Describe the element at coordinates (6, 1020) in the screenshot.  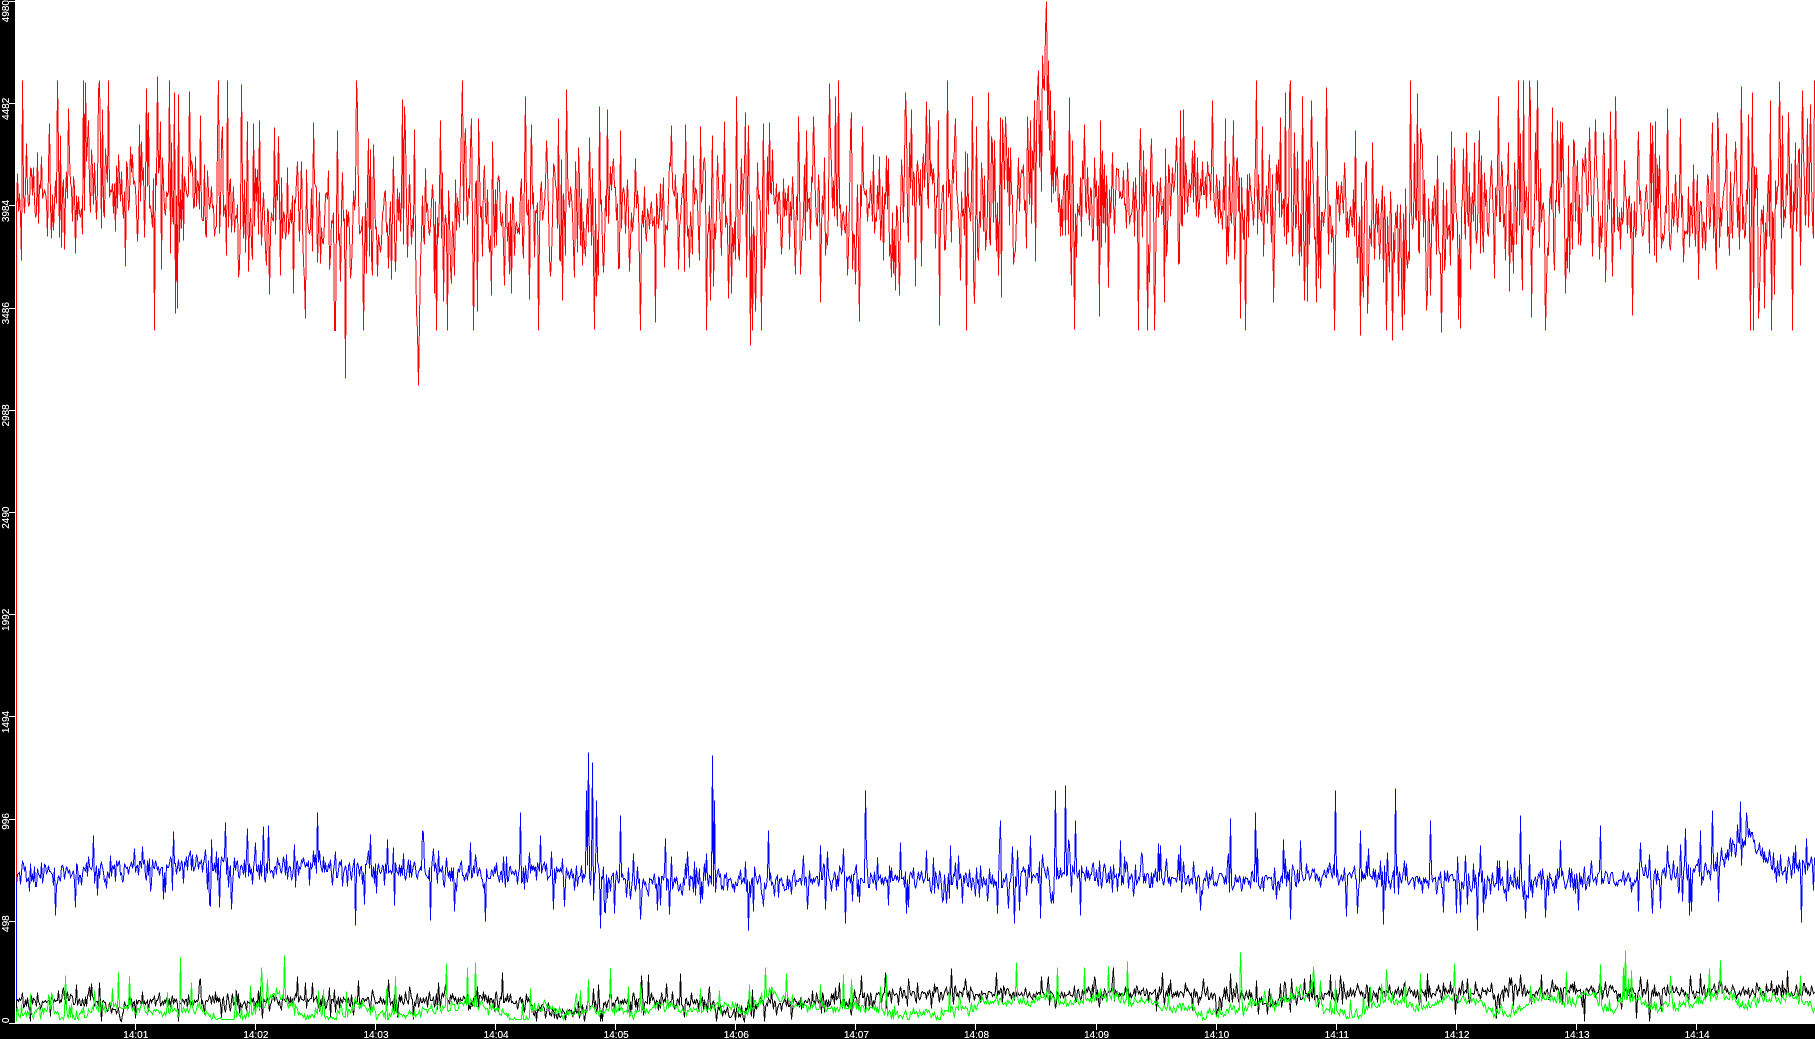
I see `svg-text: 0` at that location.